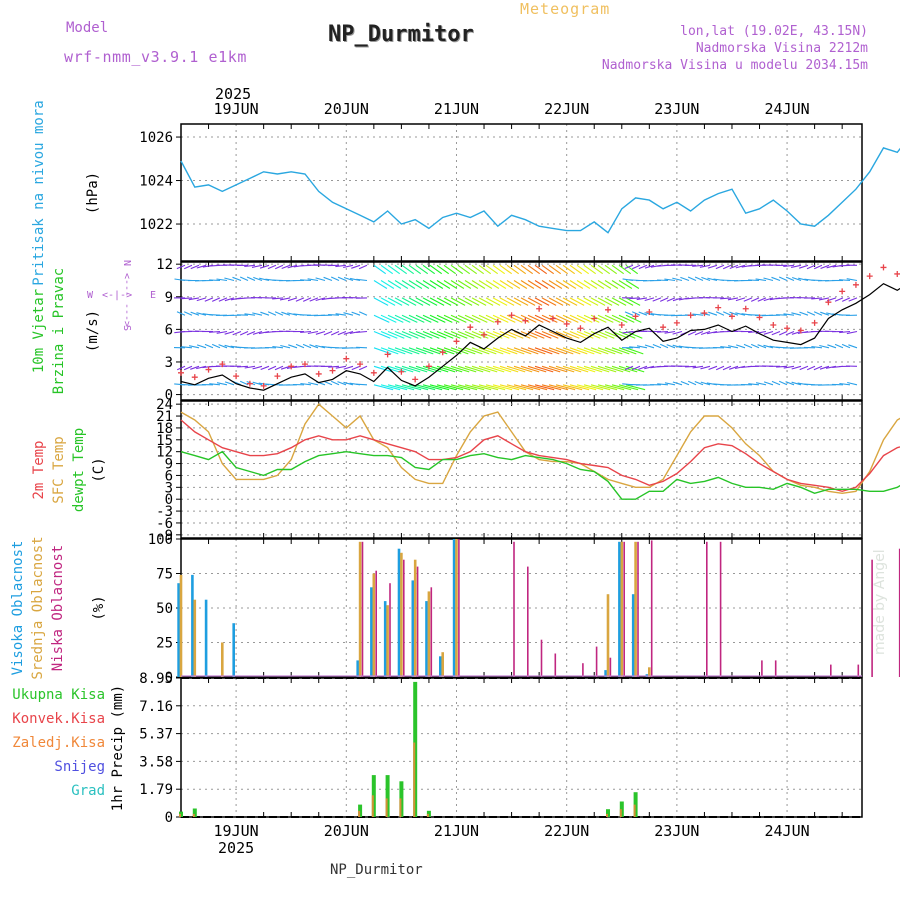 Image resolution: width=900 pixels, height=900 pixels. Describe the element at coordinates (156, 735) in the screenshot. I see `y-tick-label: 5.37` at that location.